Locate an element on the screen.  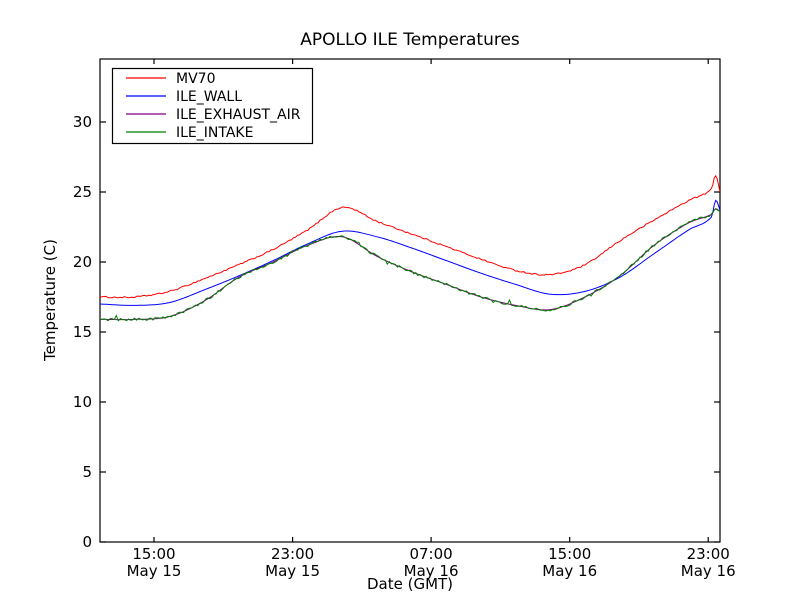
x-axis-label: Date (GMT) is located at coordinates (410, 584).